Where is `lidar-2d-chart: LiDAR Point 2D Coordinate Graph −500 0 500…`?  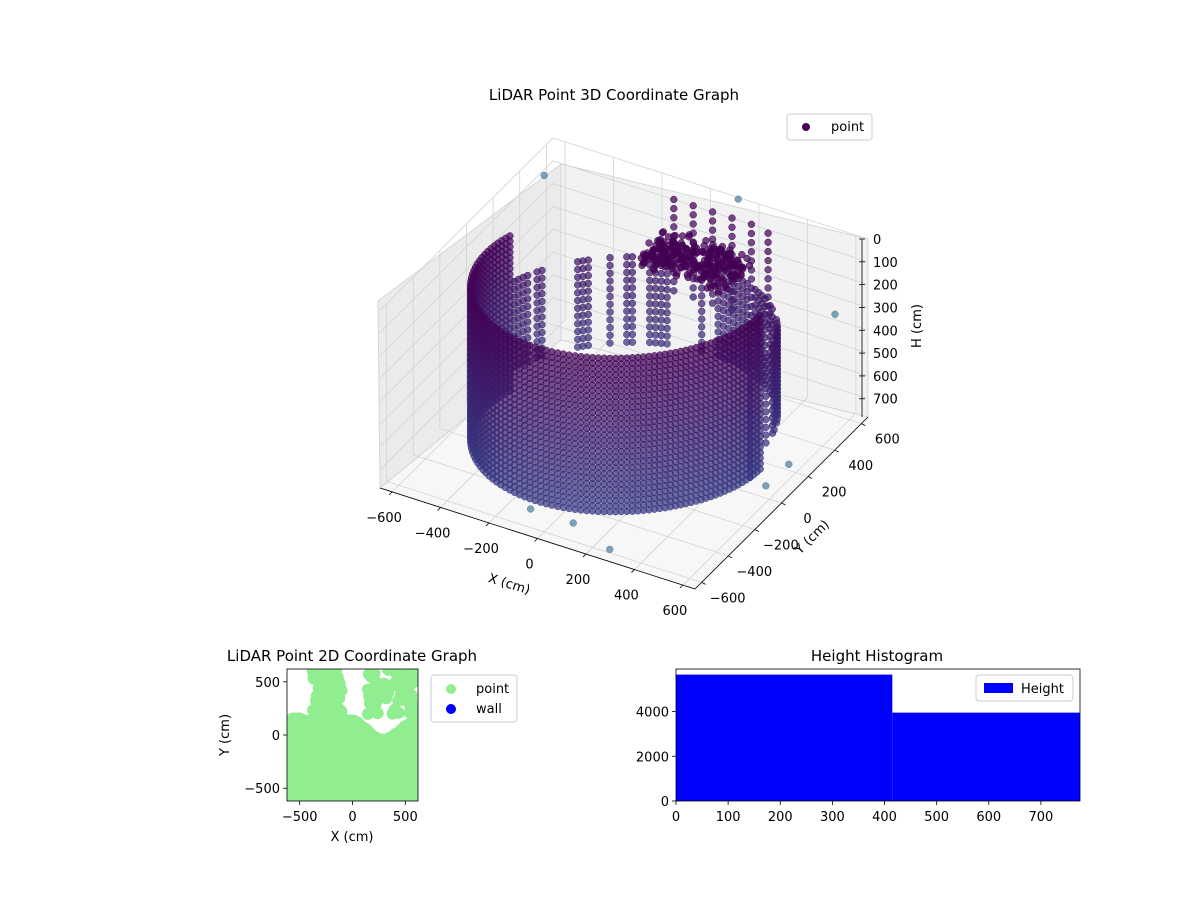
lidar-2d-chart: LiDAR Point 2D Coordinate Graph −500 0 500… is located at coordinates (368, 746).